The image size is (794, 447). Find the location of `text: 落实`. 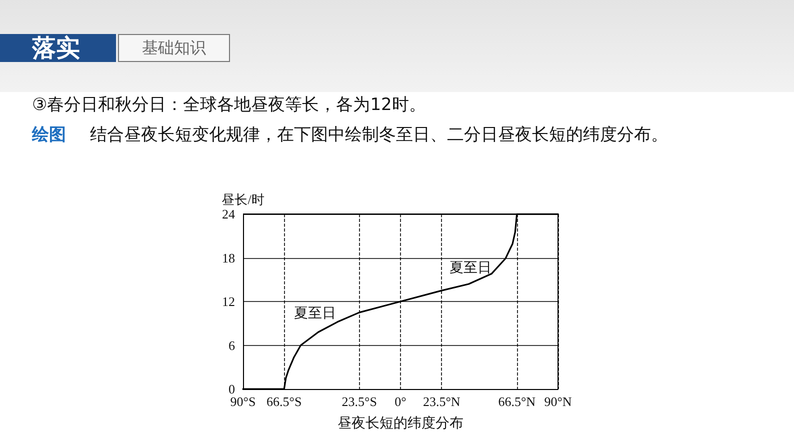

text: 落实 is located at coordinates (58, 48).